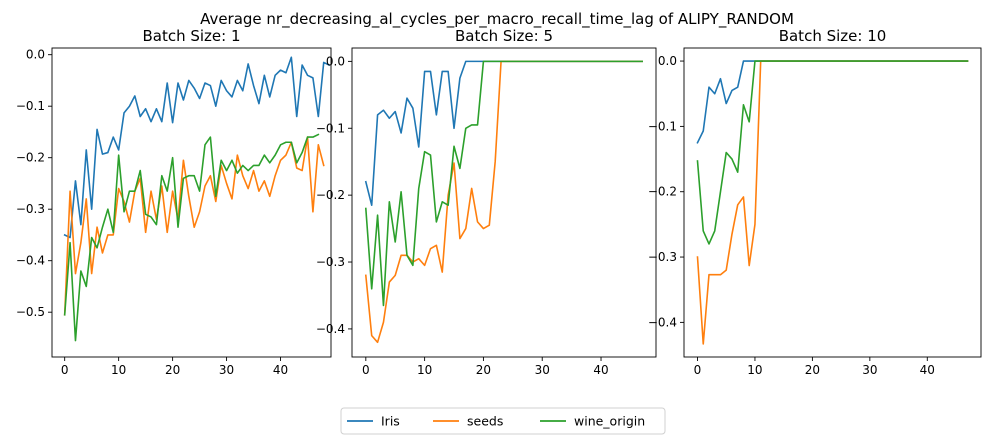 The image size is (993, 445). Describe the element at coordinates (485, 421) in the screenshot. I see `legend-label: seeds` at that location.